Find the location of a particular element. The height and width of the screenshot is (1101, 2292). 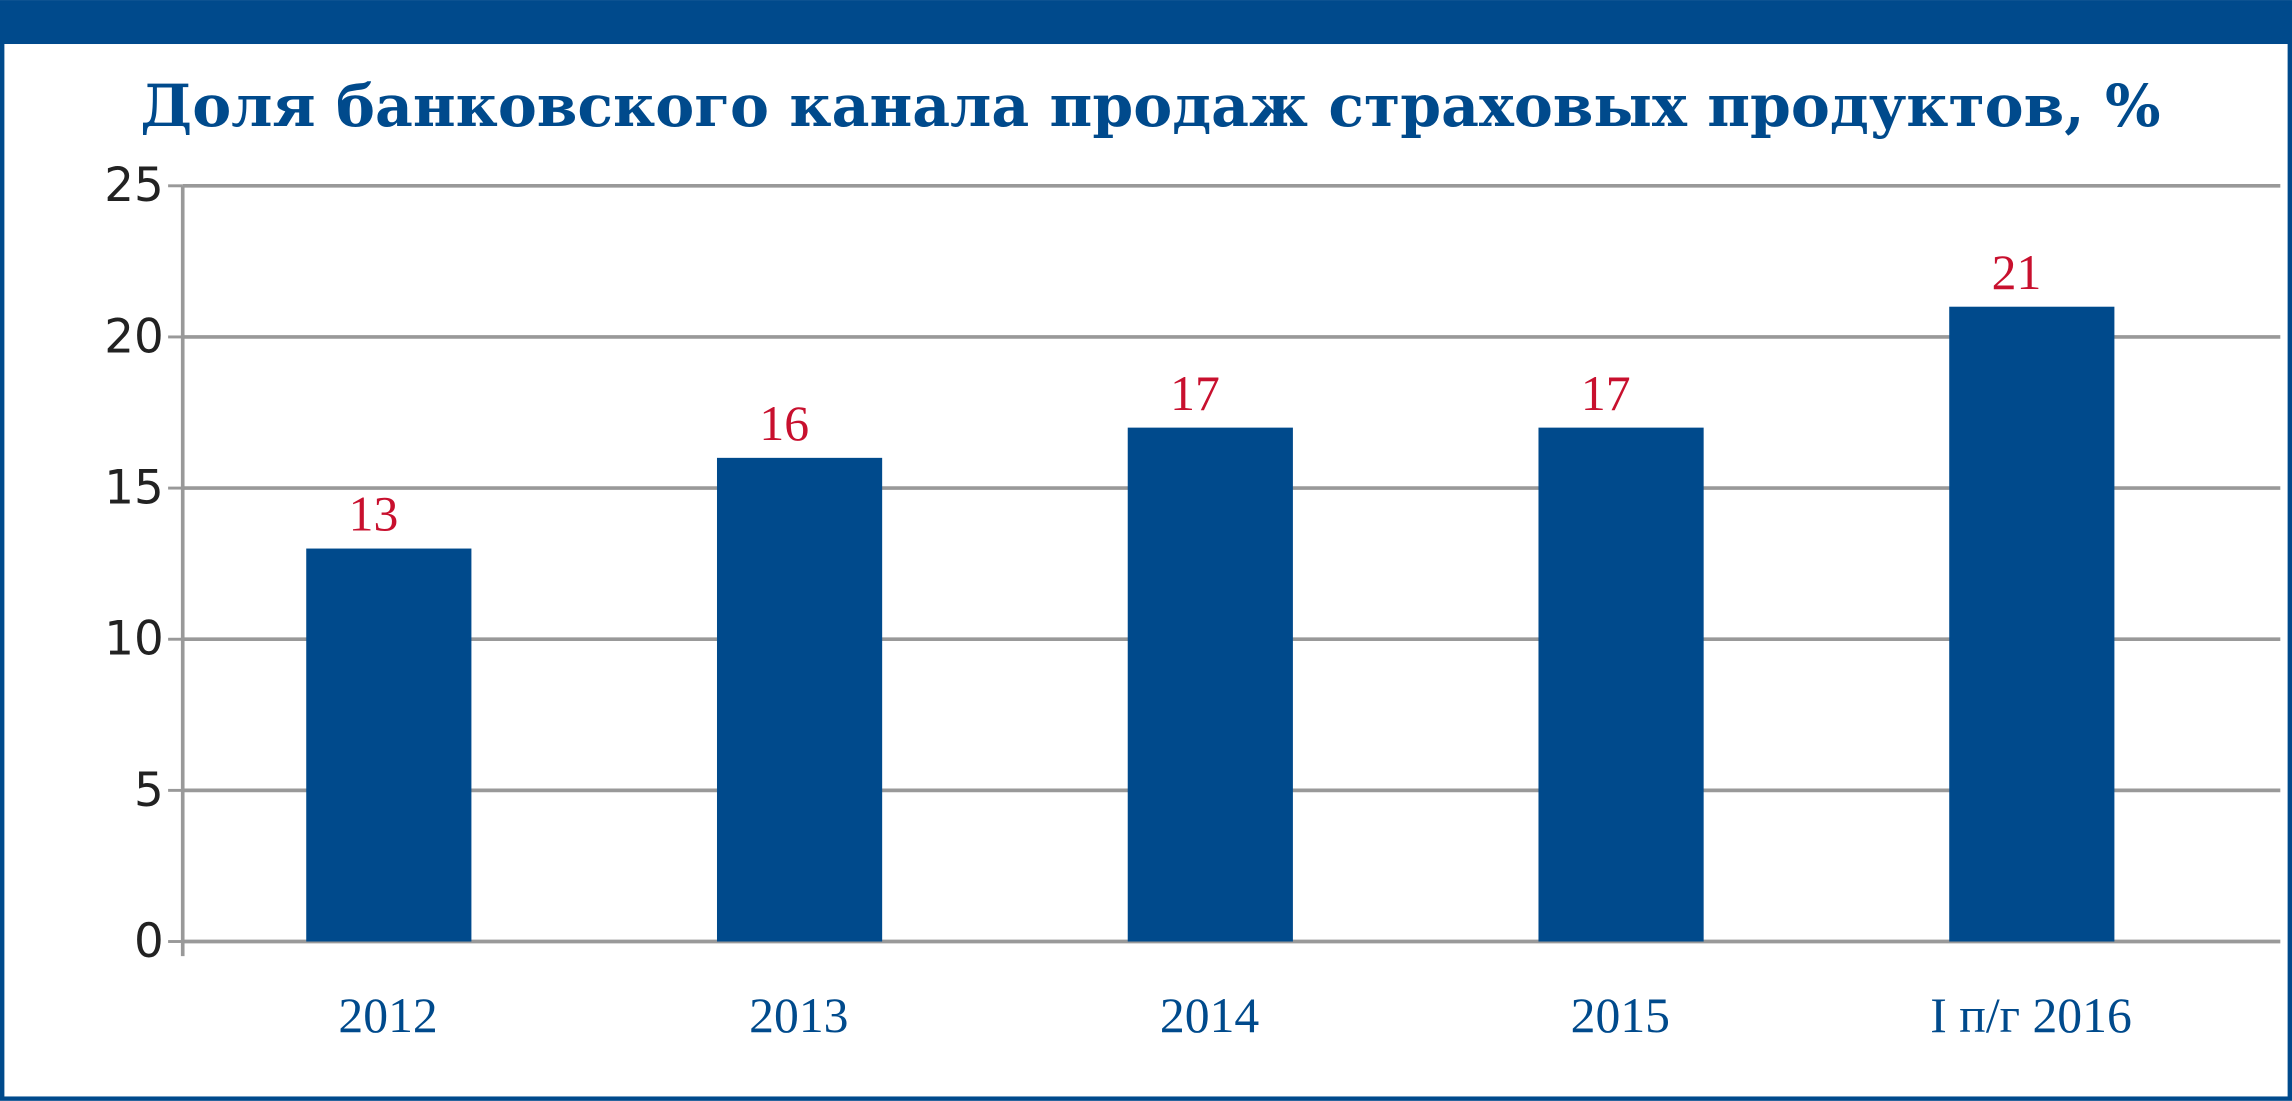

header-band is located at coordinates (1146, 22).